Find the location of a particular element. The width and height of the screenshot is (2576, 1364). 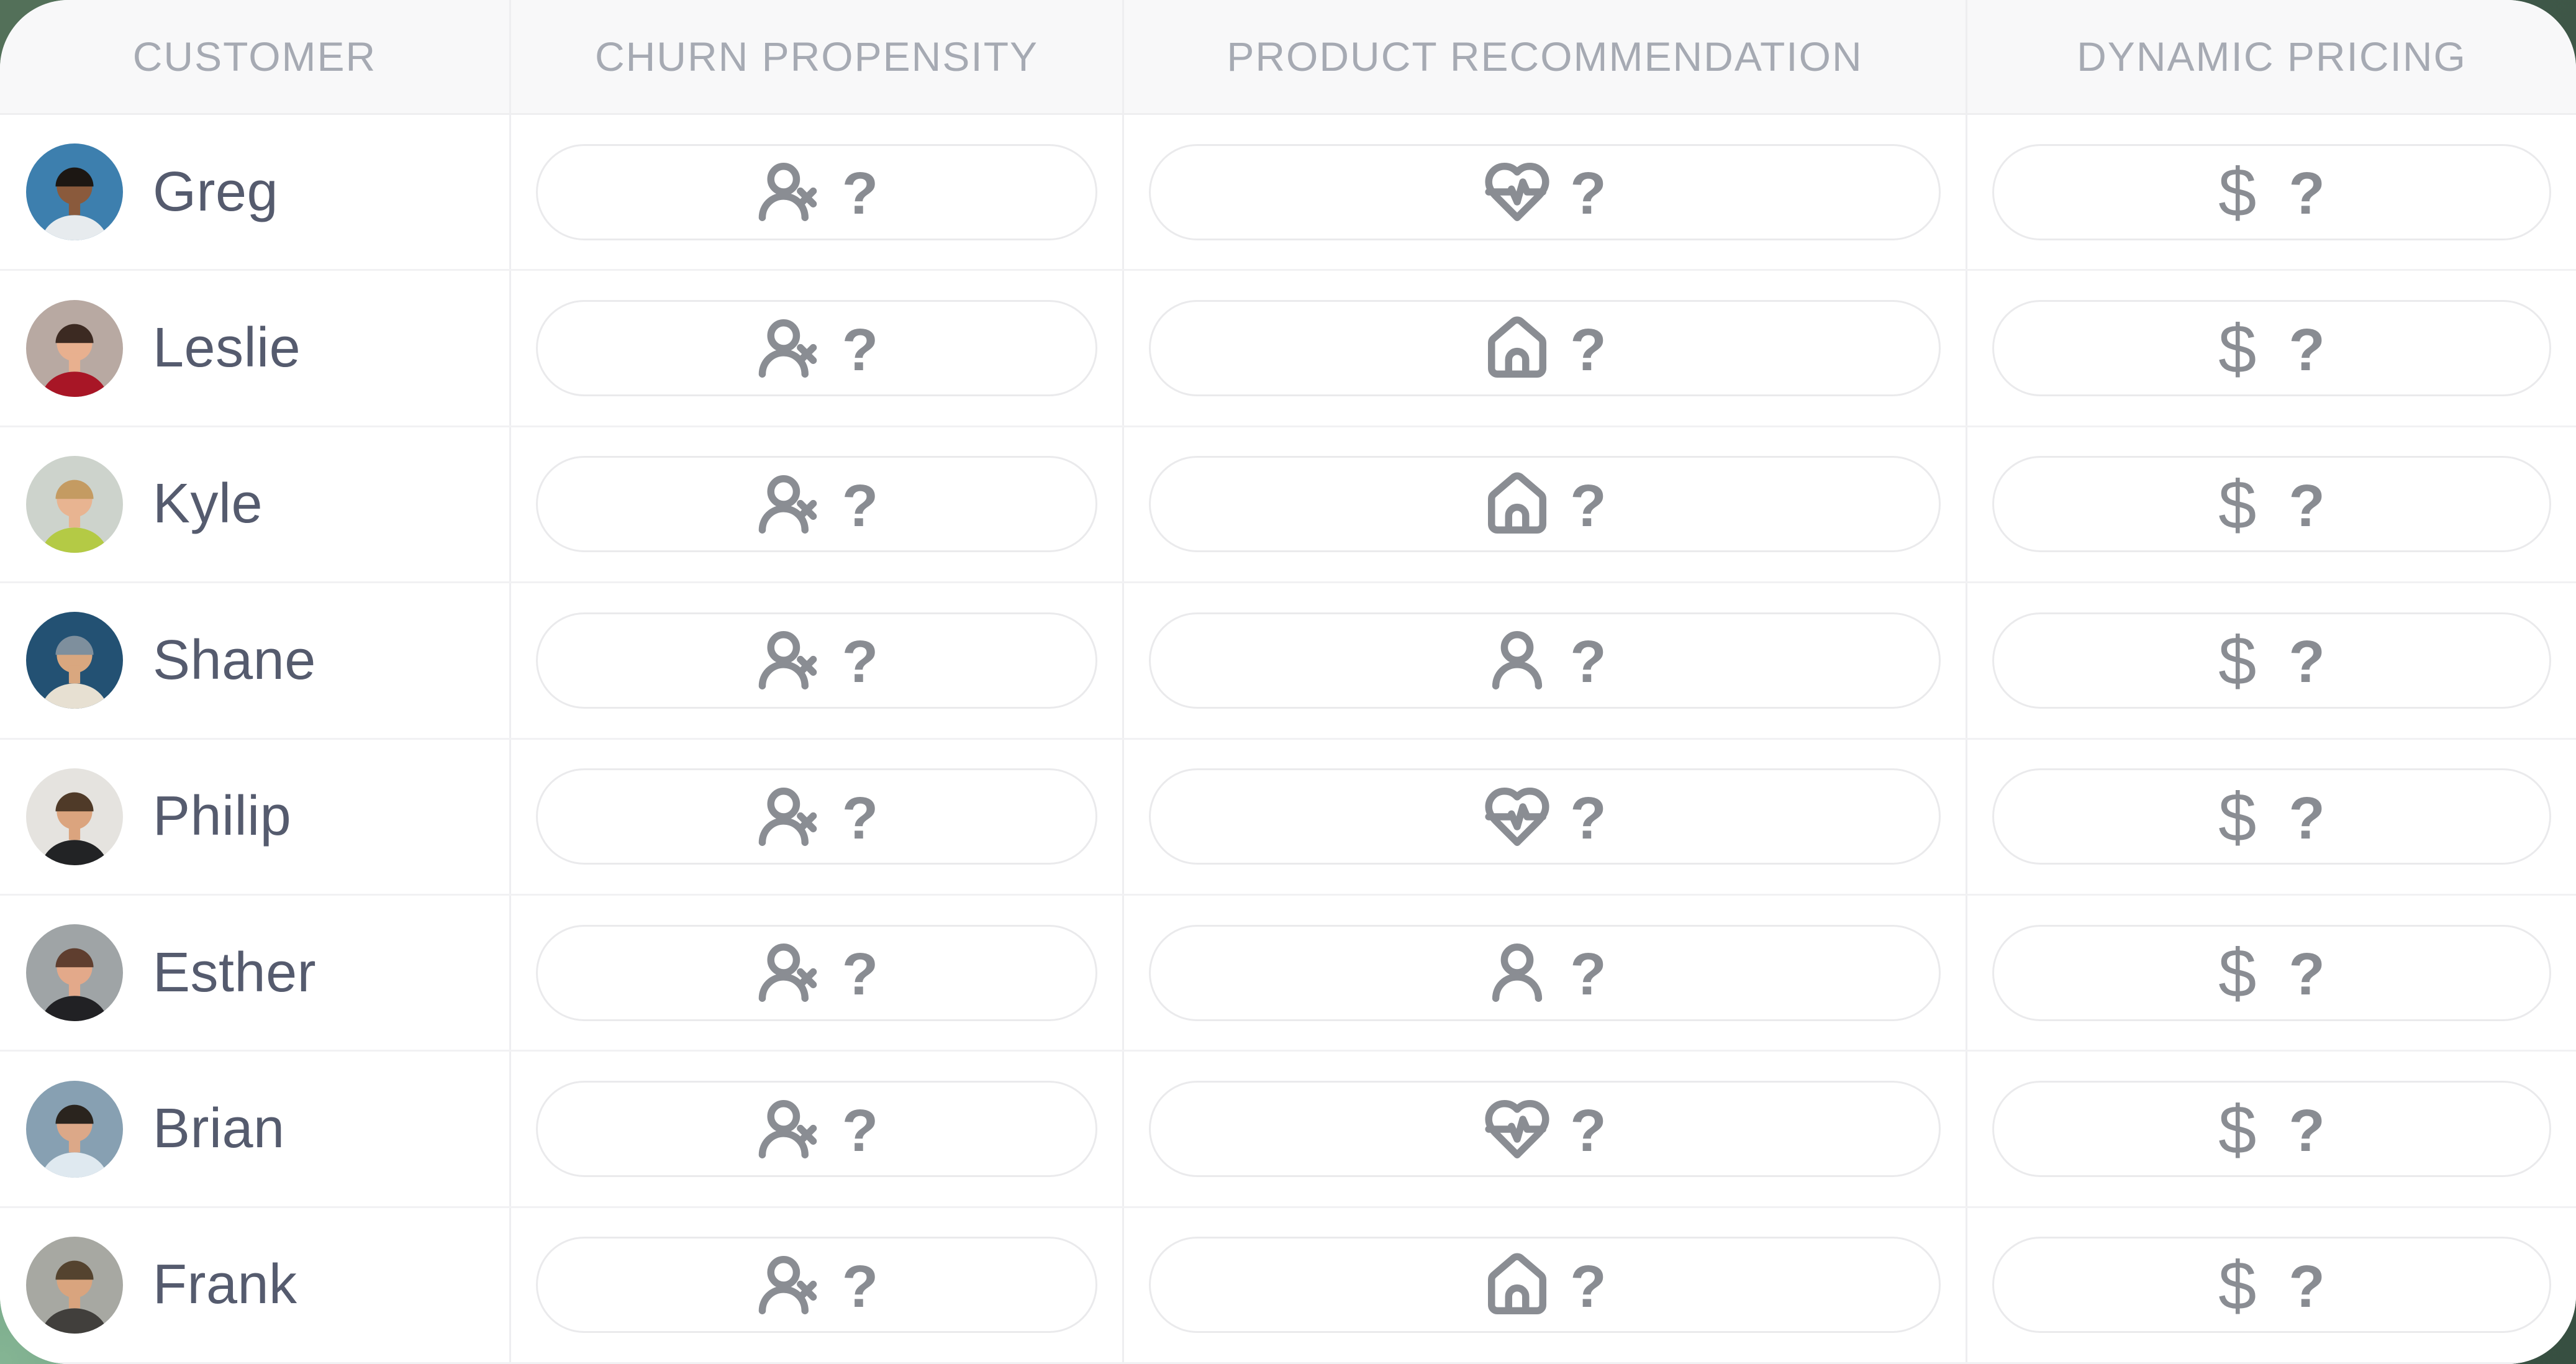

table-row: Esther ? ? $ ? is located at coordinates (1288, 973).